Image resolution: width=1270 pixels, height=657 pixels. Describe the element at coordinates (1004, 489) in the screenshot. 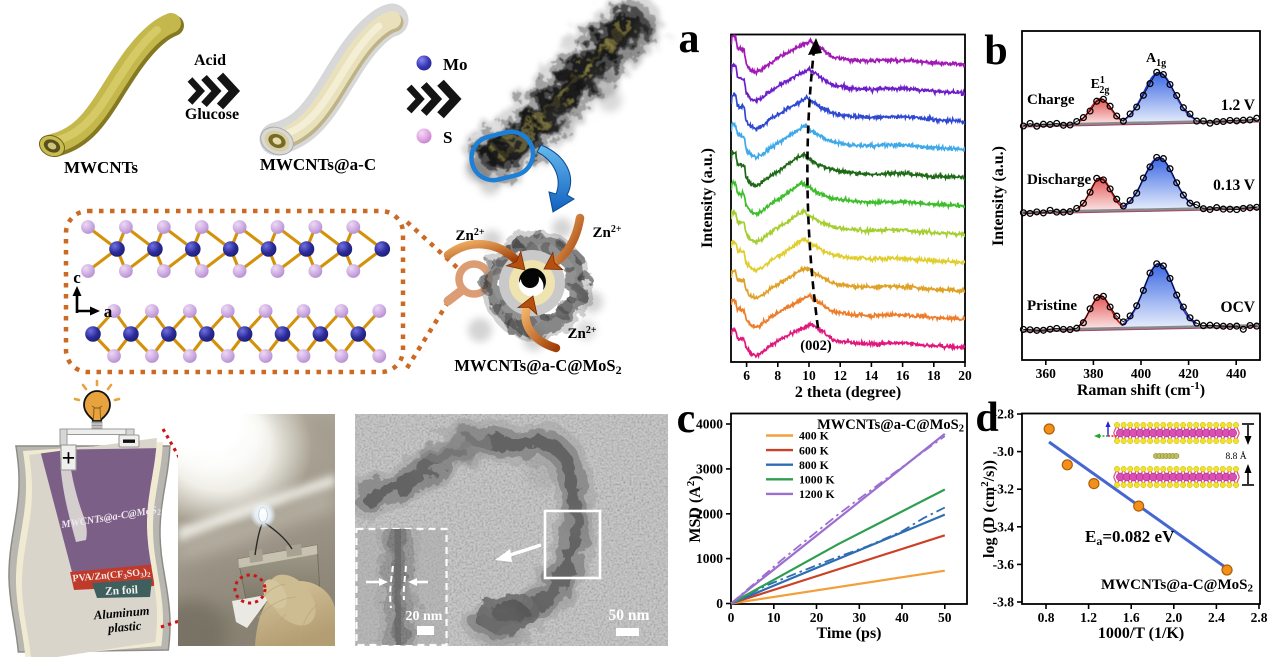

I see `svg-text: -3.2` at that location.